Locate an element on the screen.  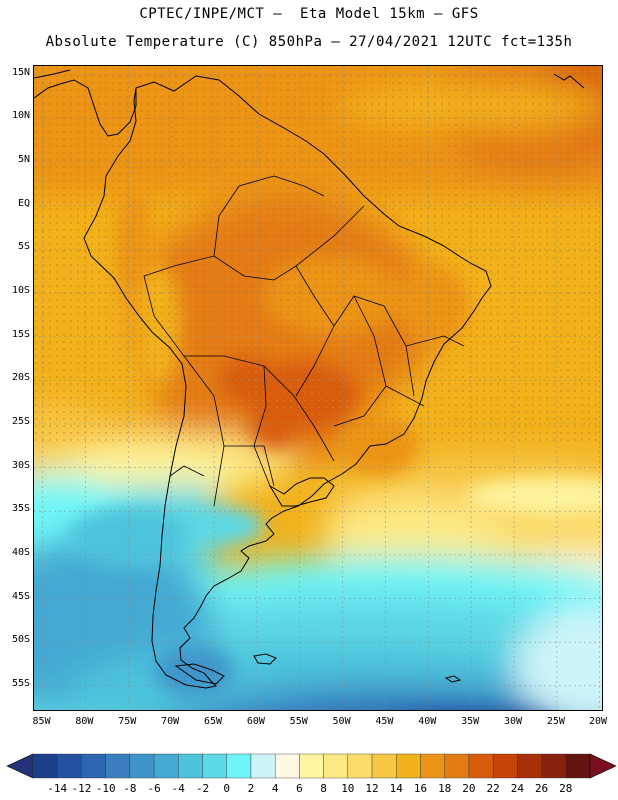
colorbar-tick-label: -14 is located at coordinates (57, 788).